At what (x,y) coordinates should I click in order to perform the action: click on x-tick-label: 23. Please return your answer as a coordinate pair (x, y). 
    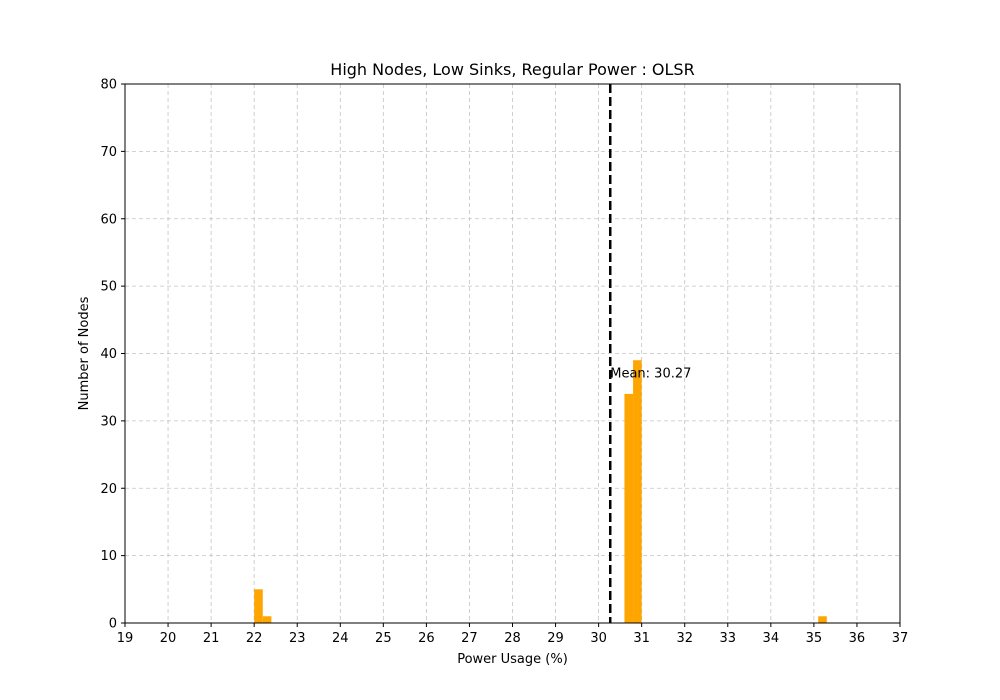
    Looking at the image, I should click on (297, 638).